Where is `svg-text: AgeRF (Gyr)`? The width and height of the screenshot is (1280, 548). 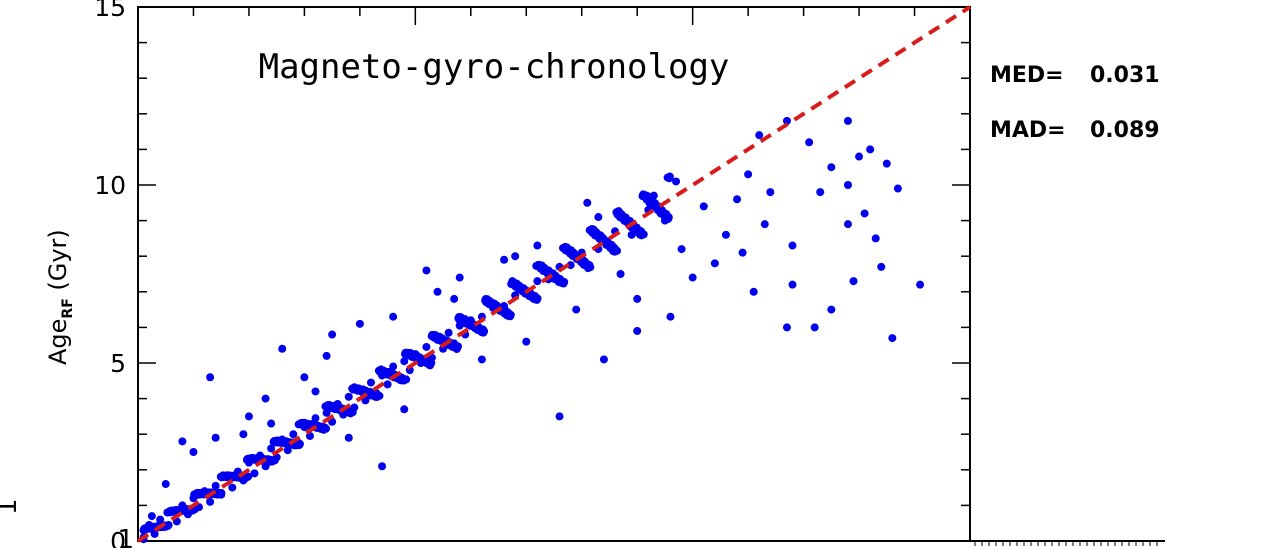
svg-text: AgeRF (Gyr) is located at coordinates (60, 297).